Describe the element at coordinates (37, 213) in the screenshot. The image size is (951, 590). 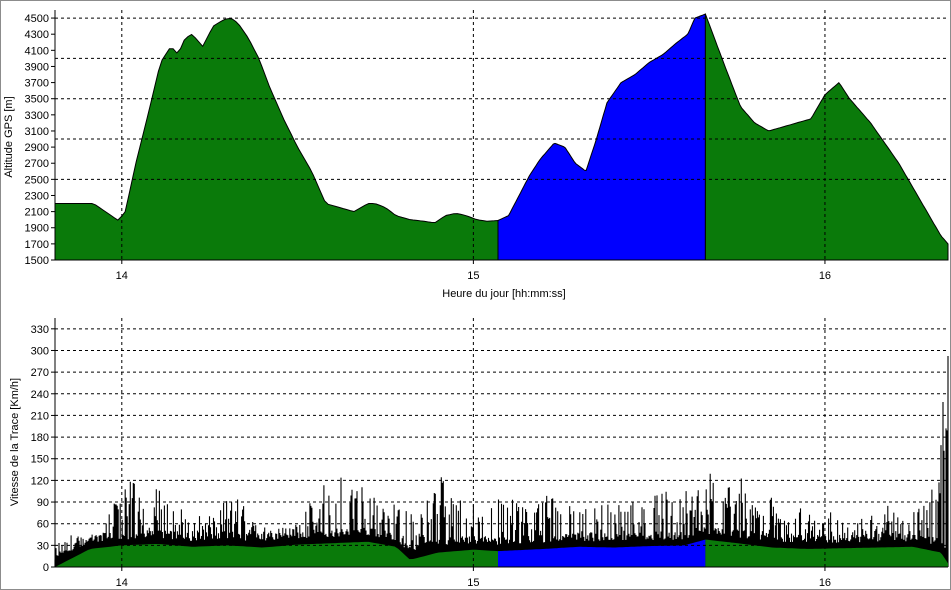
I see `altitude-y-tick-label: 2100` at that location.